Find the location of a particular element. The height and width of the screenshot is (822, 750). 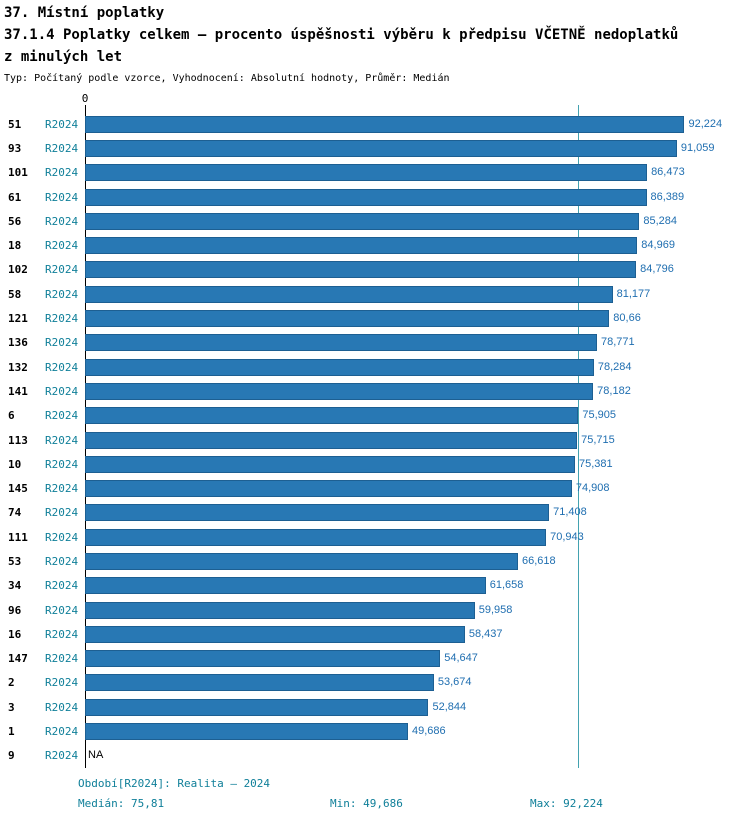

row-track: 75,905 is located at coordinates (410, 416).